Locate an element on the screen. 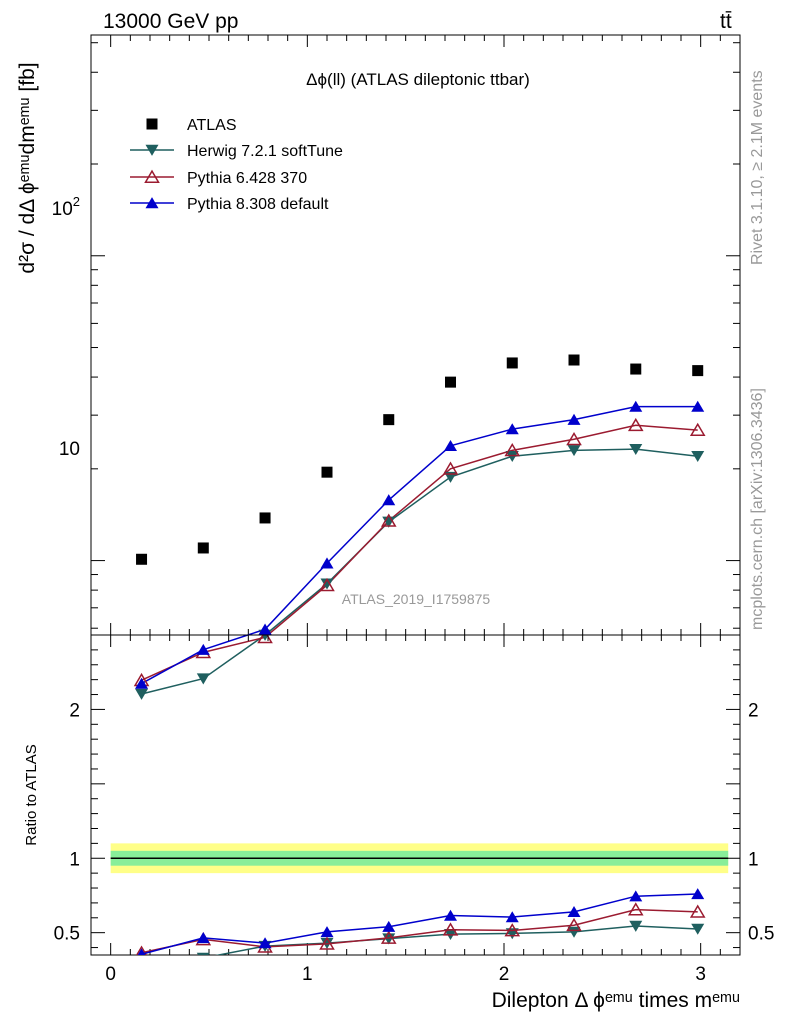  main-title: Δϕ(ll) (ATLAS dileptonic ttbar) is located at coordinates (418, 79).